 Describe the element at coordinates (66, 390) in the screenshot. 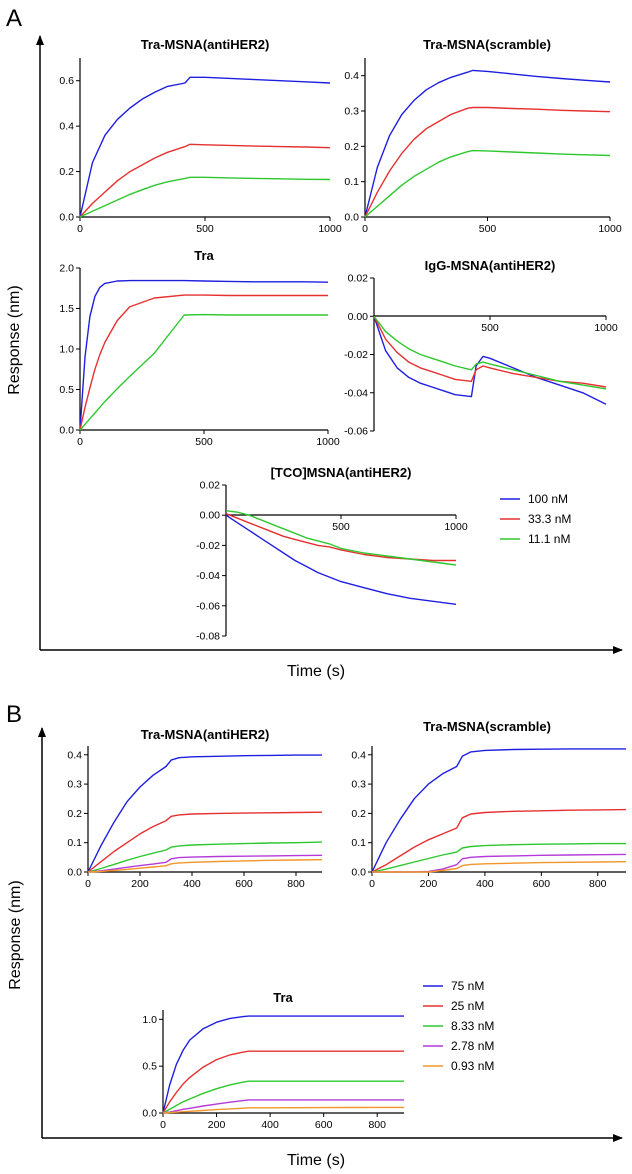

I see `y-tick-label: 0.5` at that location.